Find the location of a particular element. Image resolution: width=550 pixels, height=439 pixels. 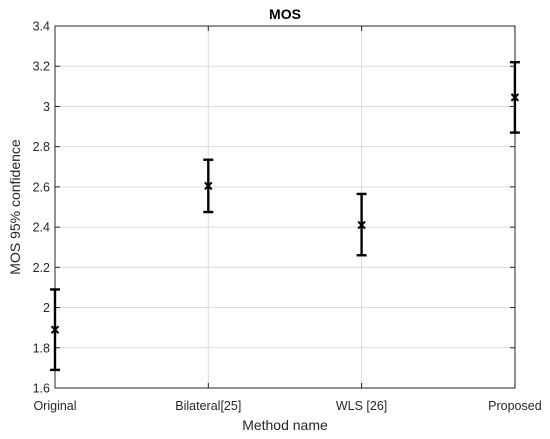

y-tick-label: 3.2 is located at coordinates (41, 67).